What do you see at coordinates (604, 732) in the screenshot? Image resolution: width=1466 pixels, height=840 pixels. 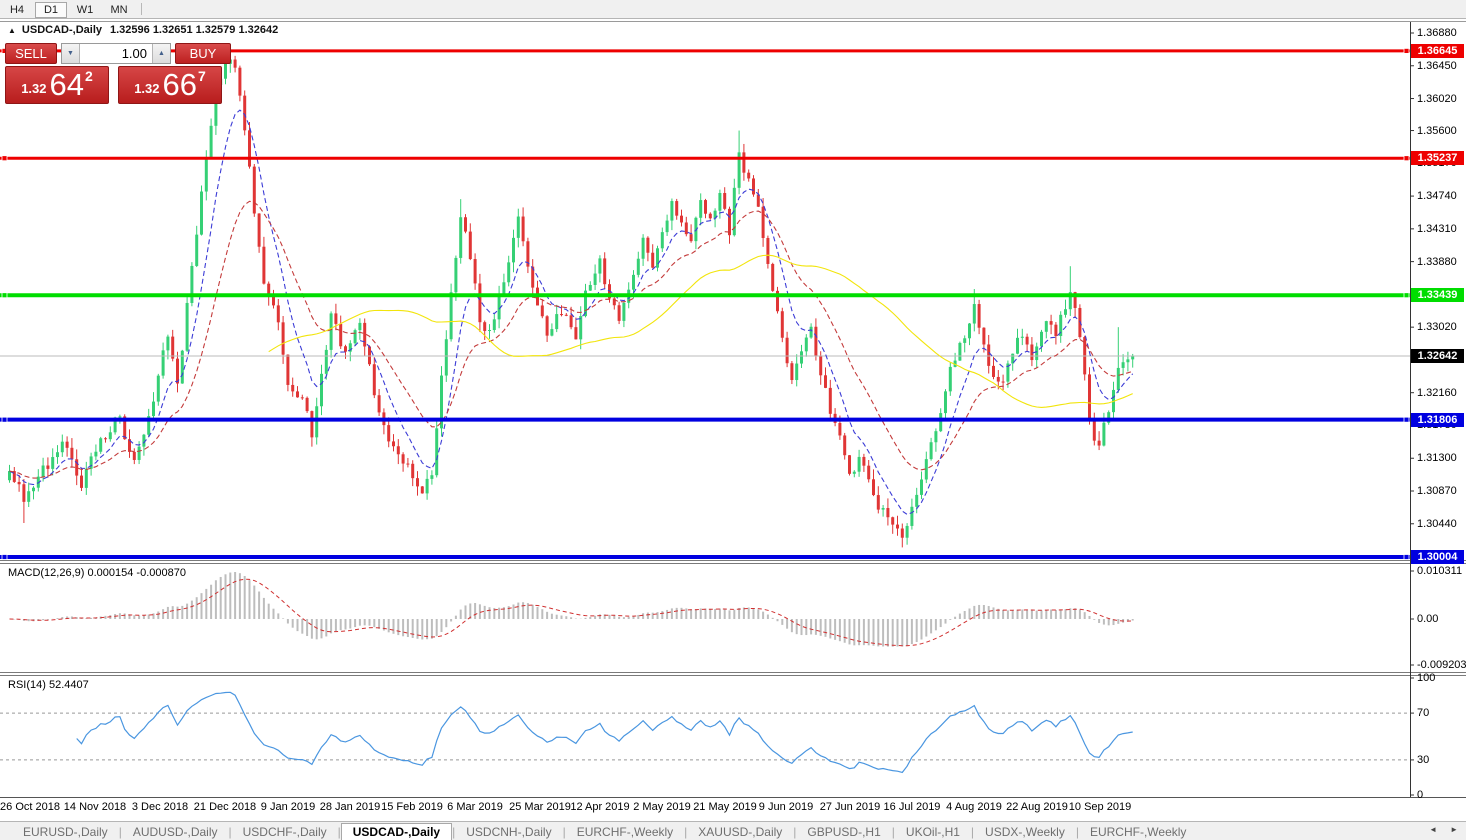 I see `rsi-line` at bounding box center [604, 732].